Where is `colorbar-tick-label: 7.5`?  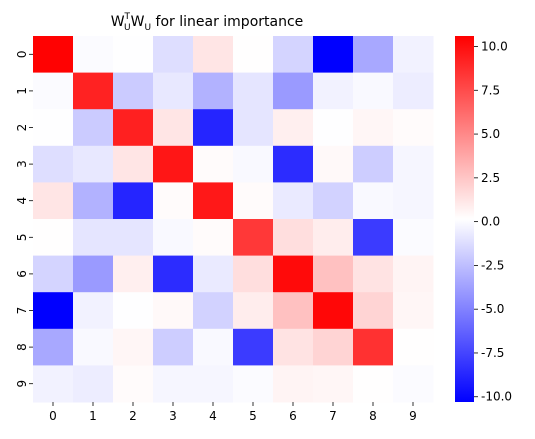 colorbar-tick-label: 7.5 is located at coordinates (490, 90).